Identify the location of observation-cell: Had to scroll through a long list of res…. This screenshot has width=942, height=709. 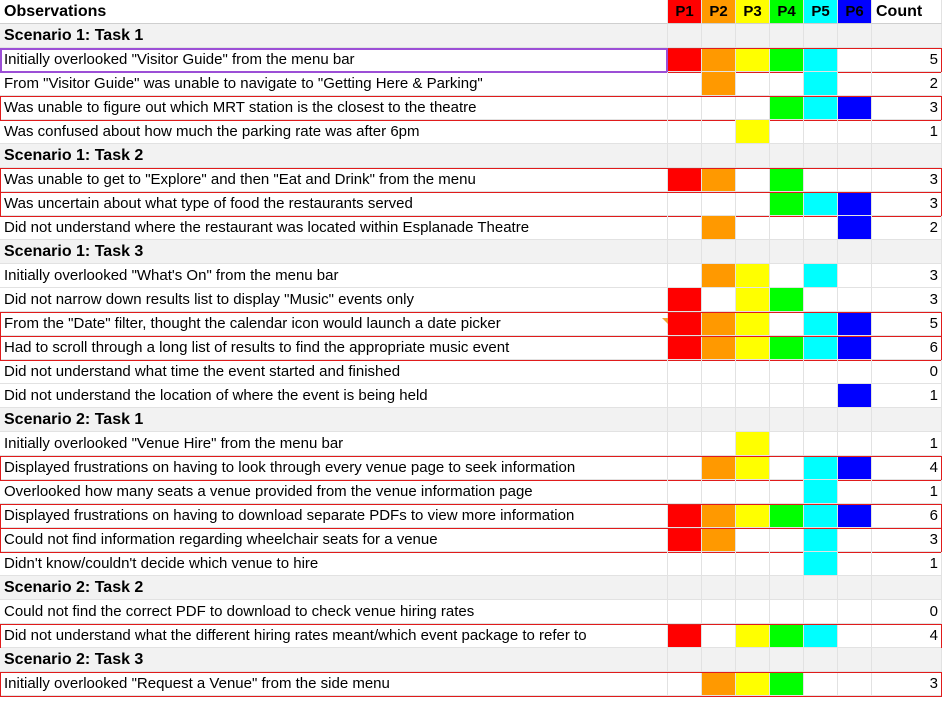
(334, 348).